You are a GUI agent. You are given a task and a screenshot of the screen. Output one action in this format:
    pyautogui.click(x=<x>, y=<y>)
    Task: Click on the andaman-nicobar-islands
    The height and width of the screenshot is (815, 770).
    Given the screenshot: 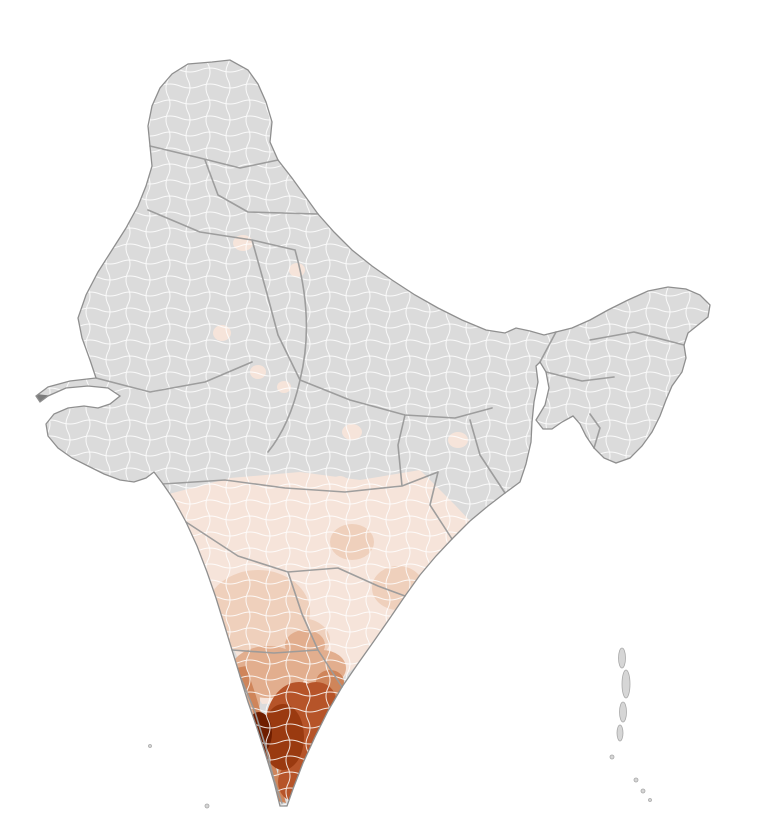 What is the action you would take?
    pyautogui.click(x=630, y=724)
    